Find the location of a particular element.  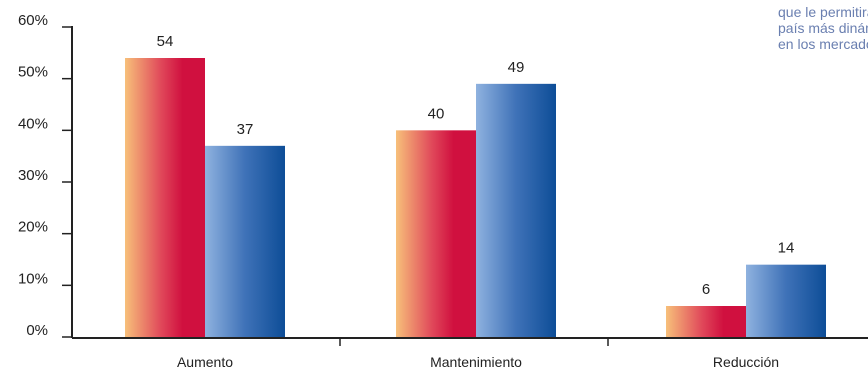

data-label: 40 is located at coordinates (436, 113).